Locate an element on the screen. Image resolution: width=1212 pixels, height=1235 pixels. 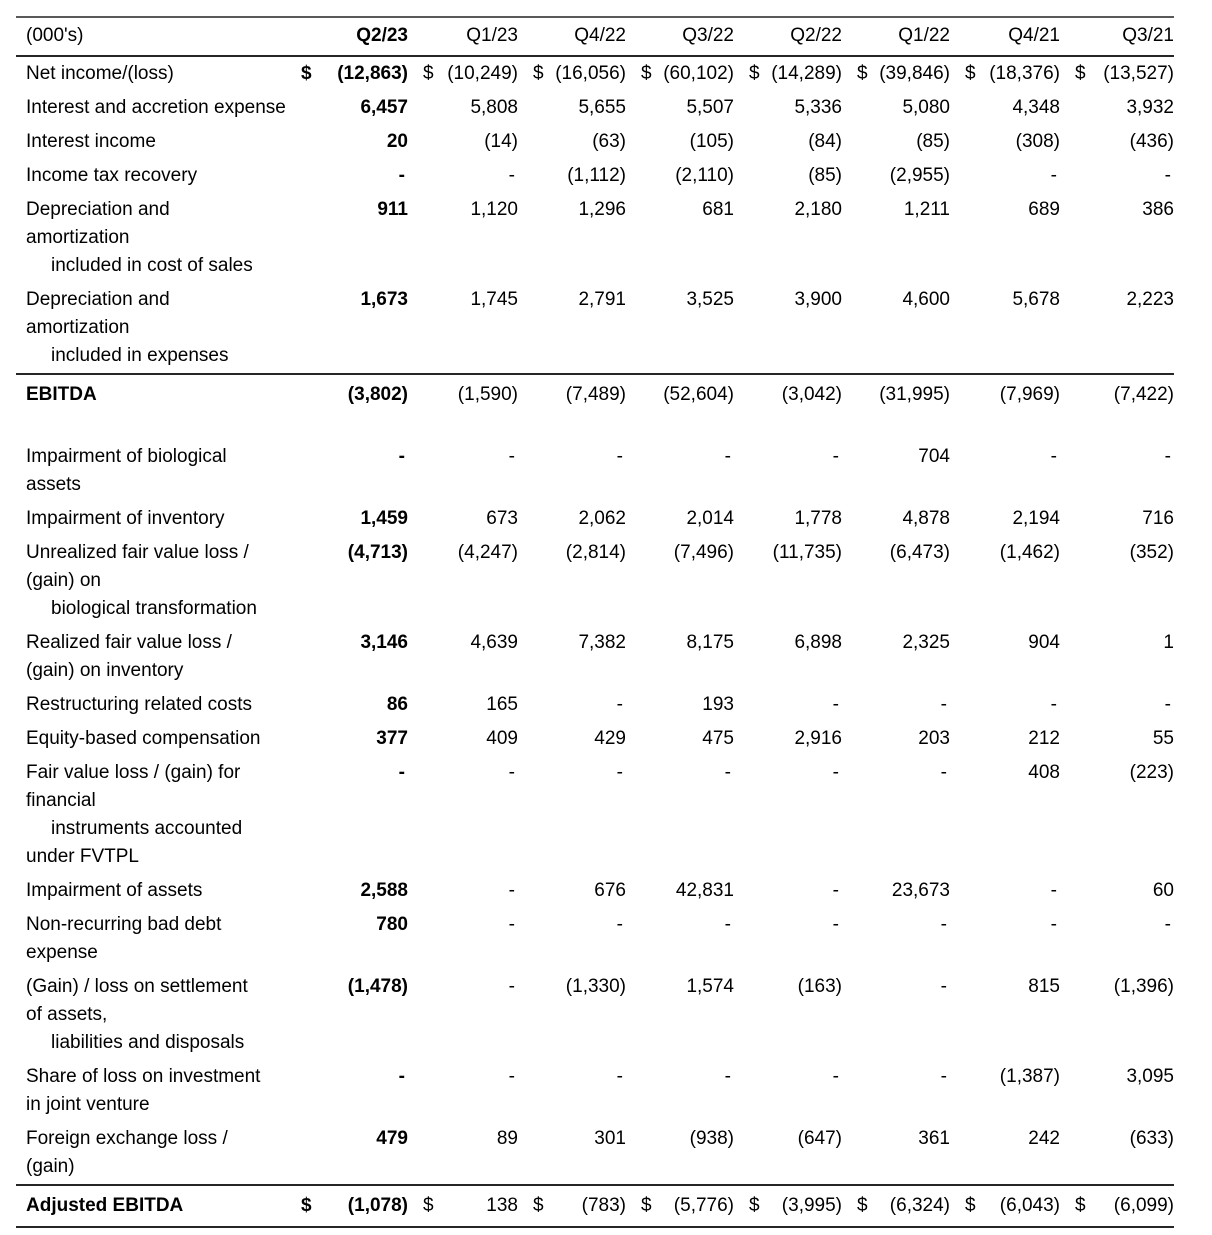
cell-value: (1,387) is located at coordinates (1029, 1076).